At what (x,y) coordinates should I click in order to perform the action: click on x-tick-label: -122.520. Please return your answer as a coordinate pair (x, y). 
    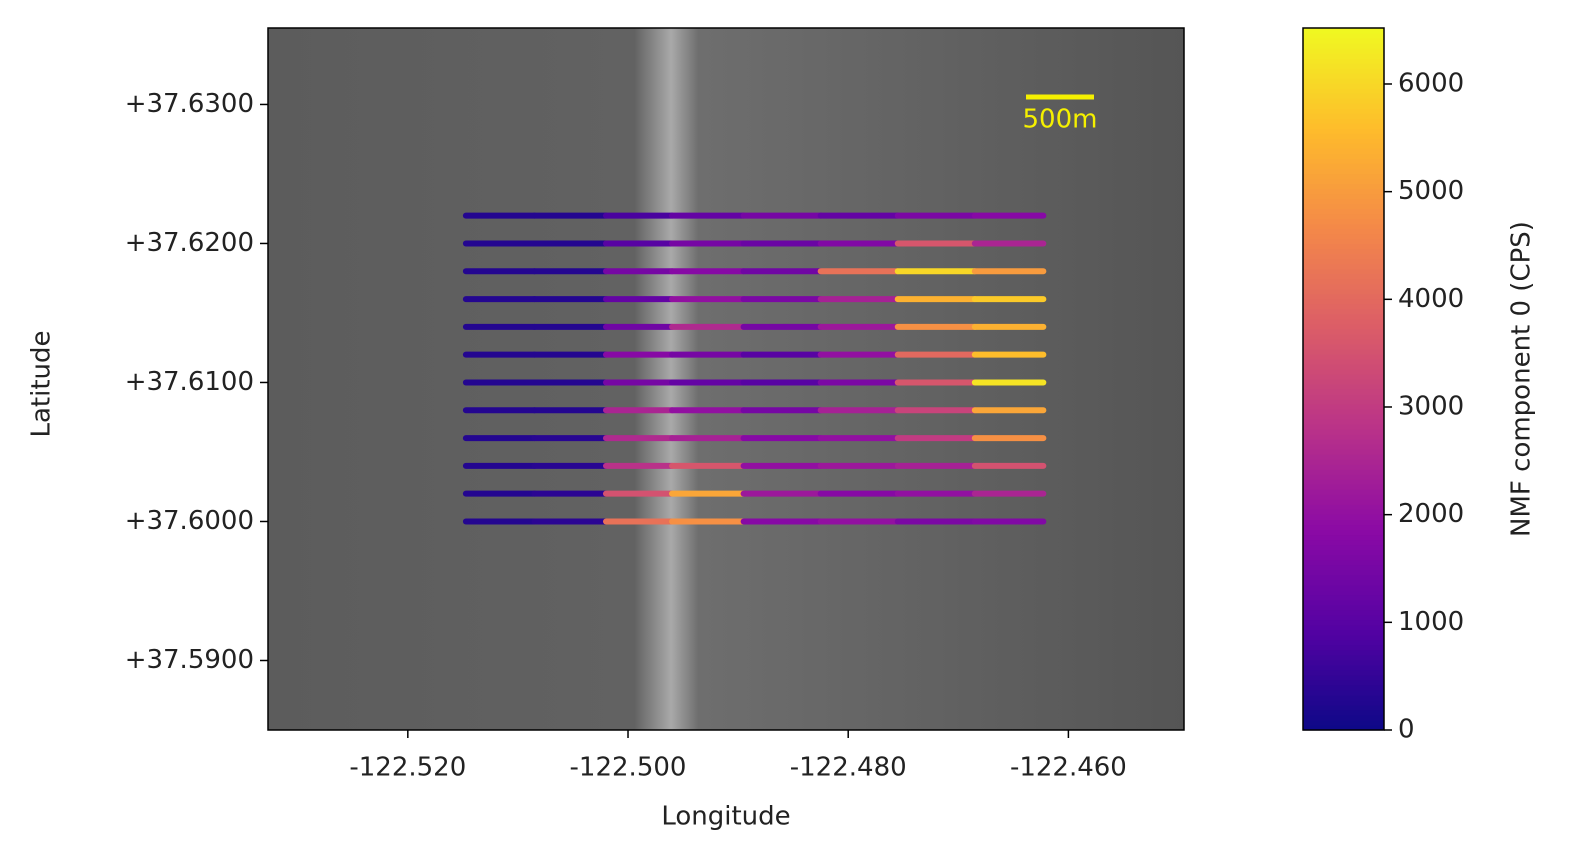
    Looking at the image, I should click on (407, 768).